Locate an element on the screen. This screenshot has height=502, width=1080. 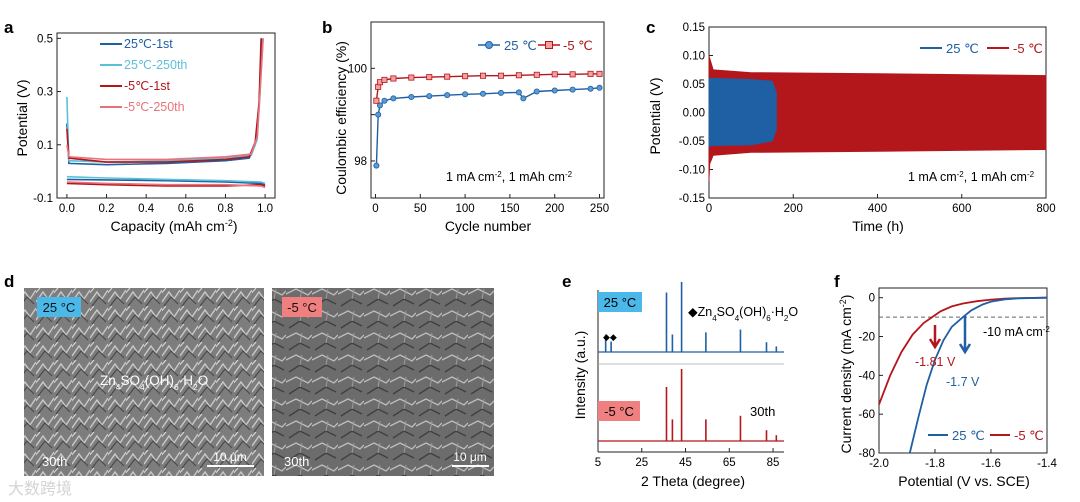
series--5℃-250th-charge is located at coordinates (165, 99).